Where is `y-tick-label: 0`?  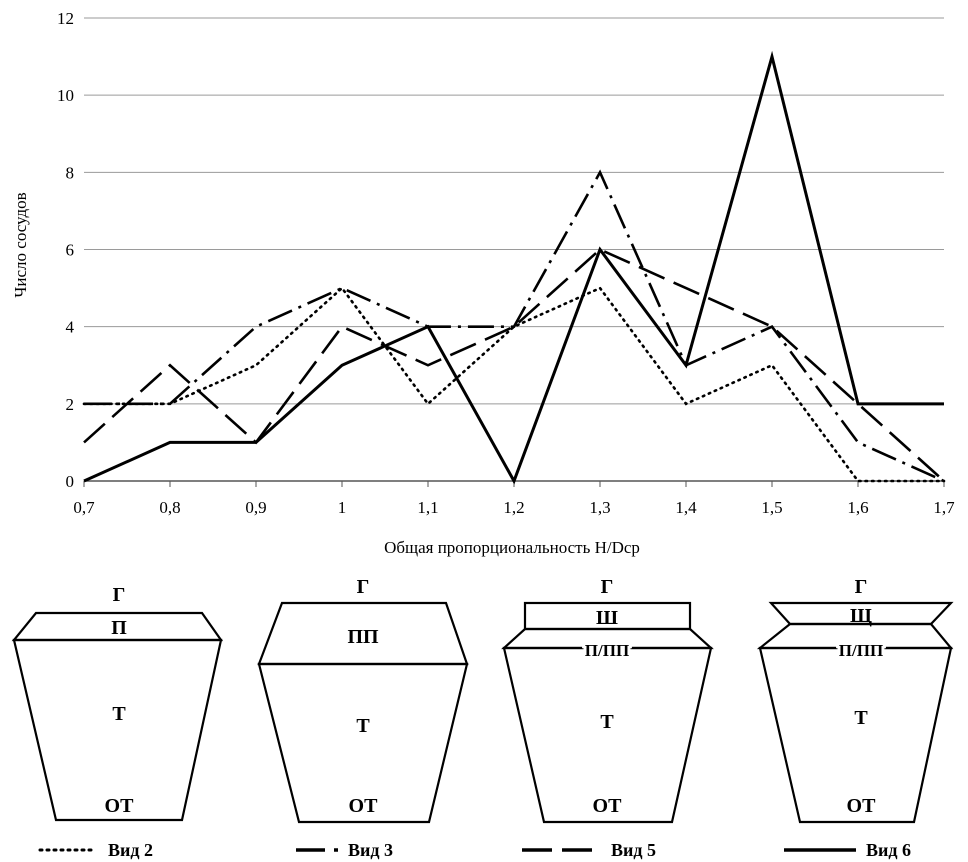 y-tick-label: 0 is located at coordinates (70, 481).